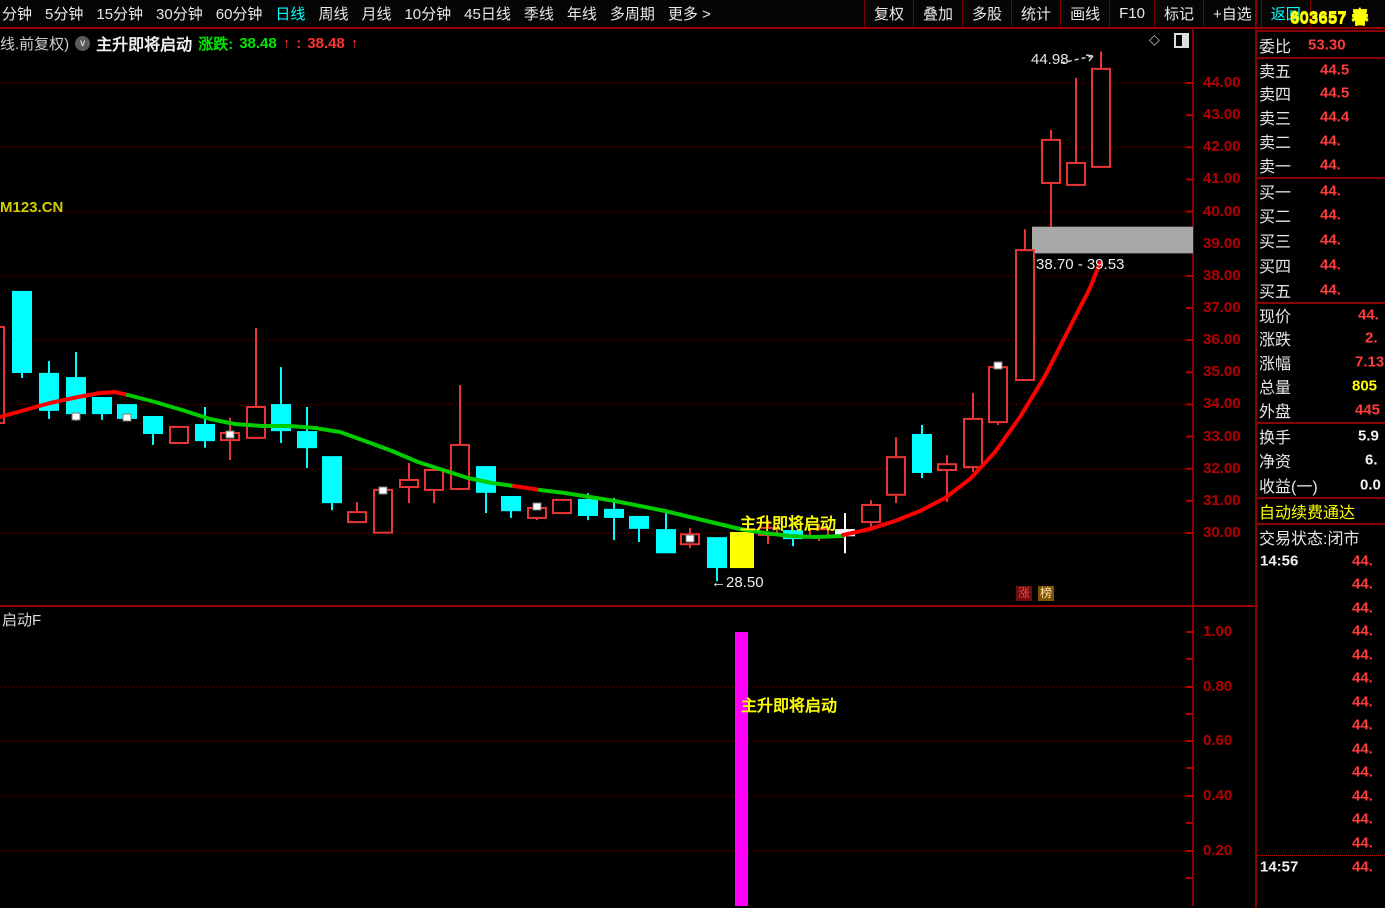 This screenshot has height=908, width=1385. I want to click on buy-row-买五-value: 44., so click(1330, 289).